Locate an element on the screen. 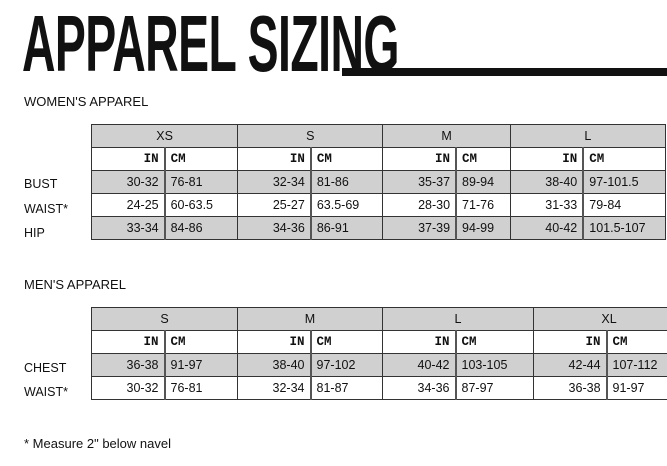 This screenshot has width=667, height=466. size-header: XS is located at coordinates (164, 136).